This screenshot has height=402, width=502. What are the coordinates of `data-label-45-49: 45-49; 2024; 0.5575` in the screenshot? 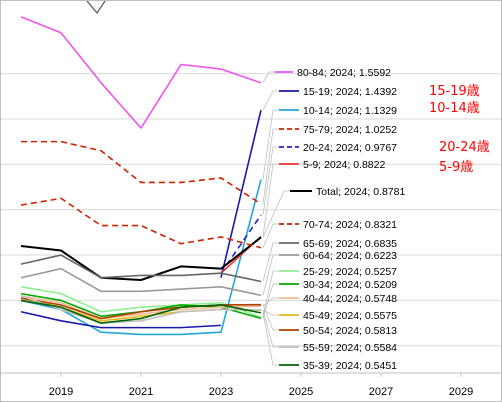 It's located at (350, 316).